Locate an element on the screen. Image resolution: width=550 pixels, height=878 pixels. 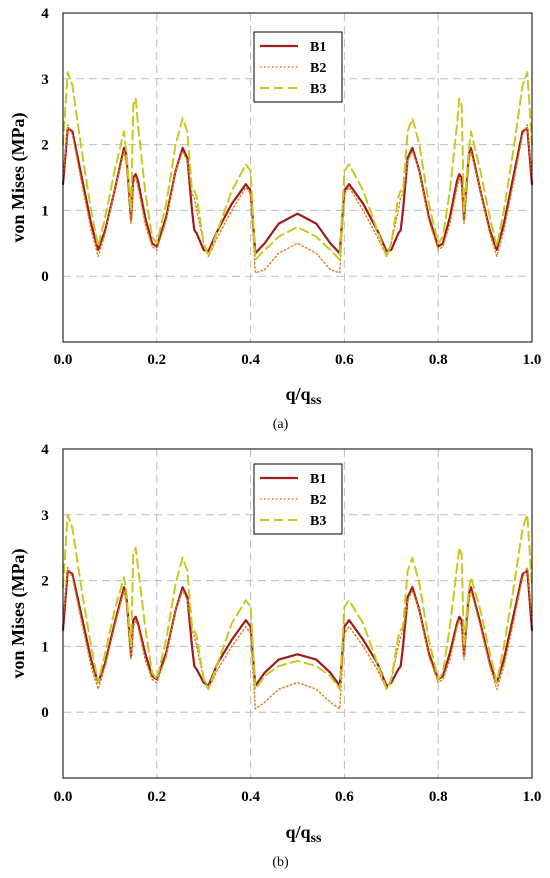
panel-caption: (b) is located at coordinates (280, 862).